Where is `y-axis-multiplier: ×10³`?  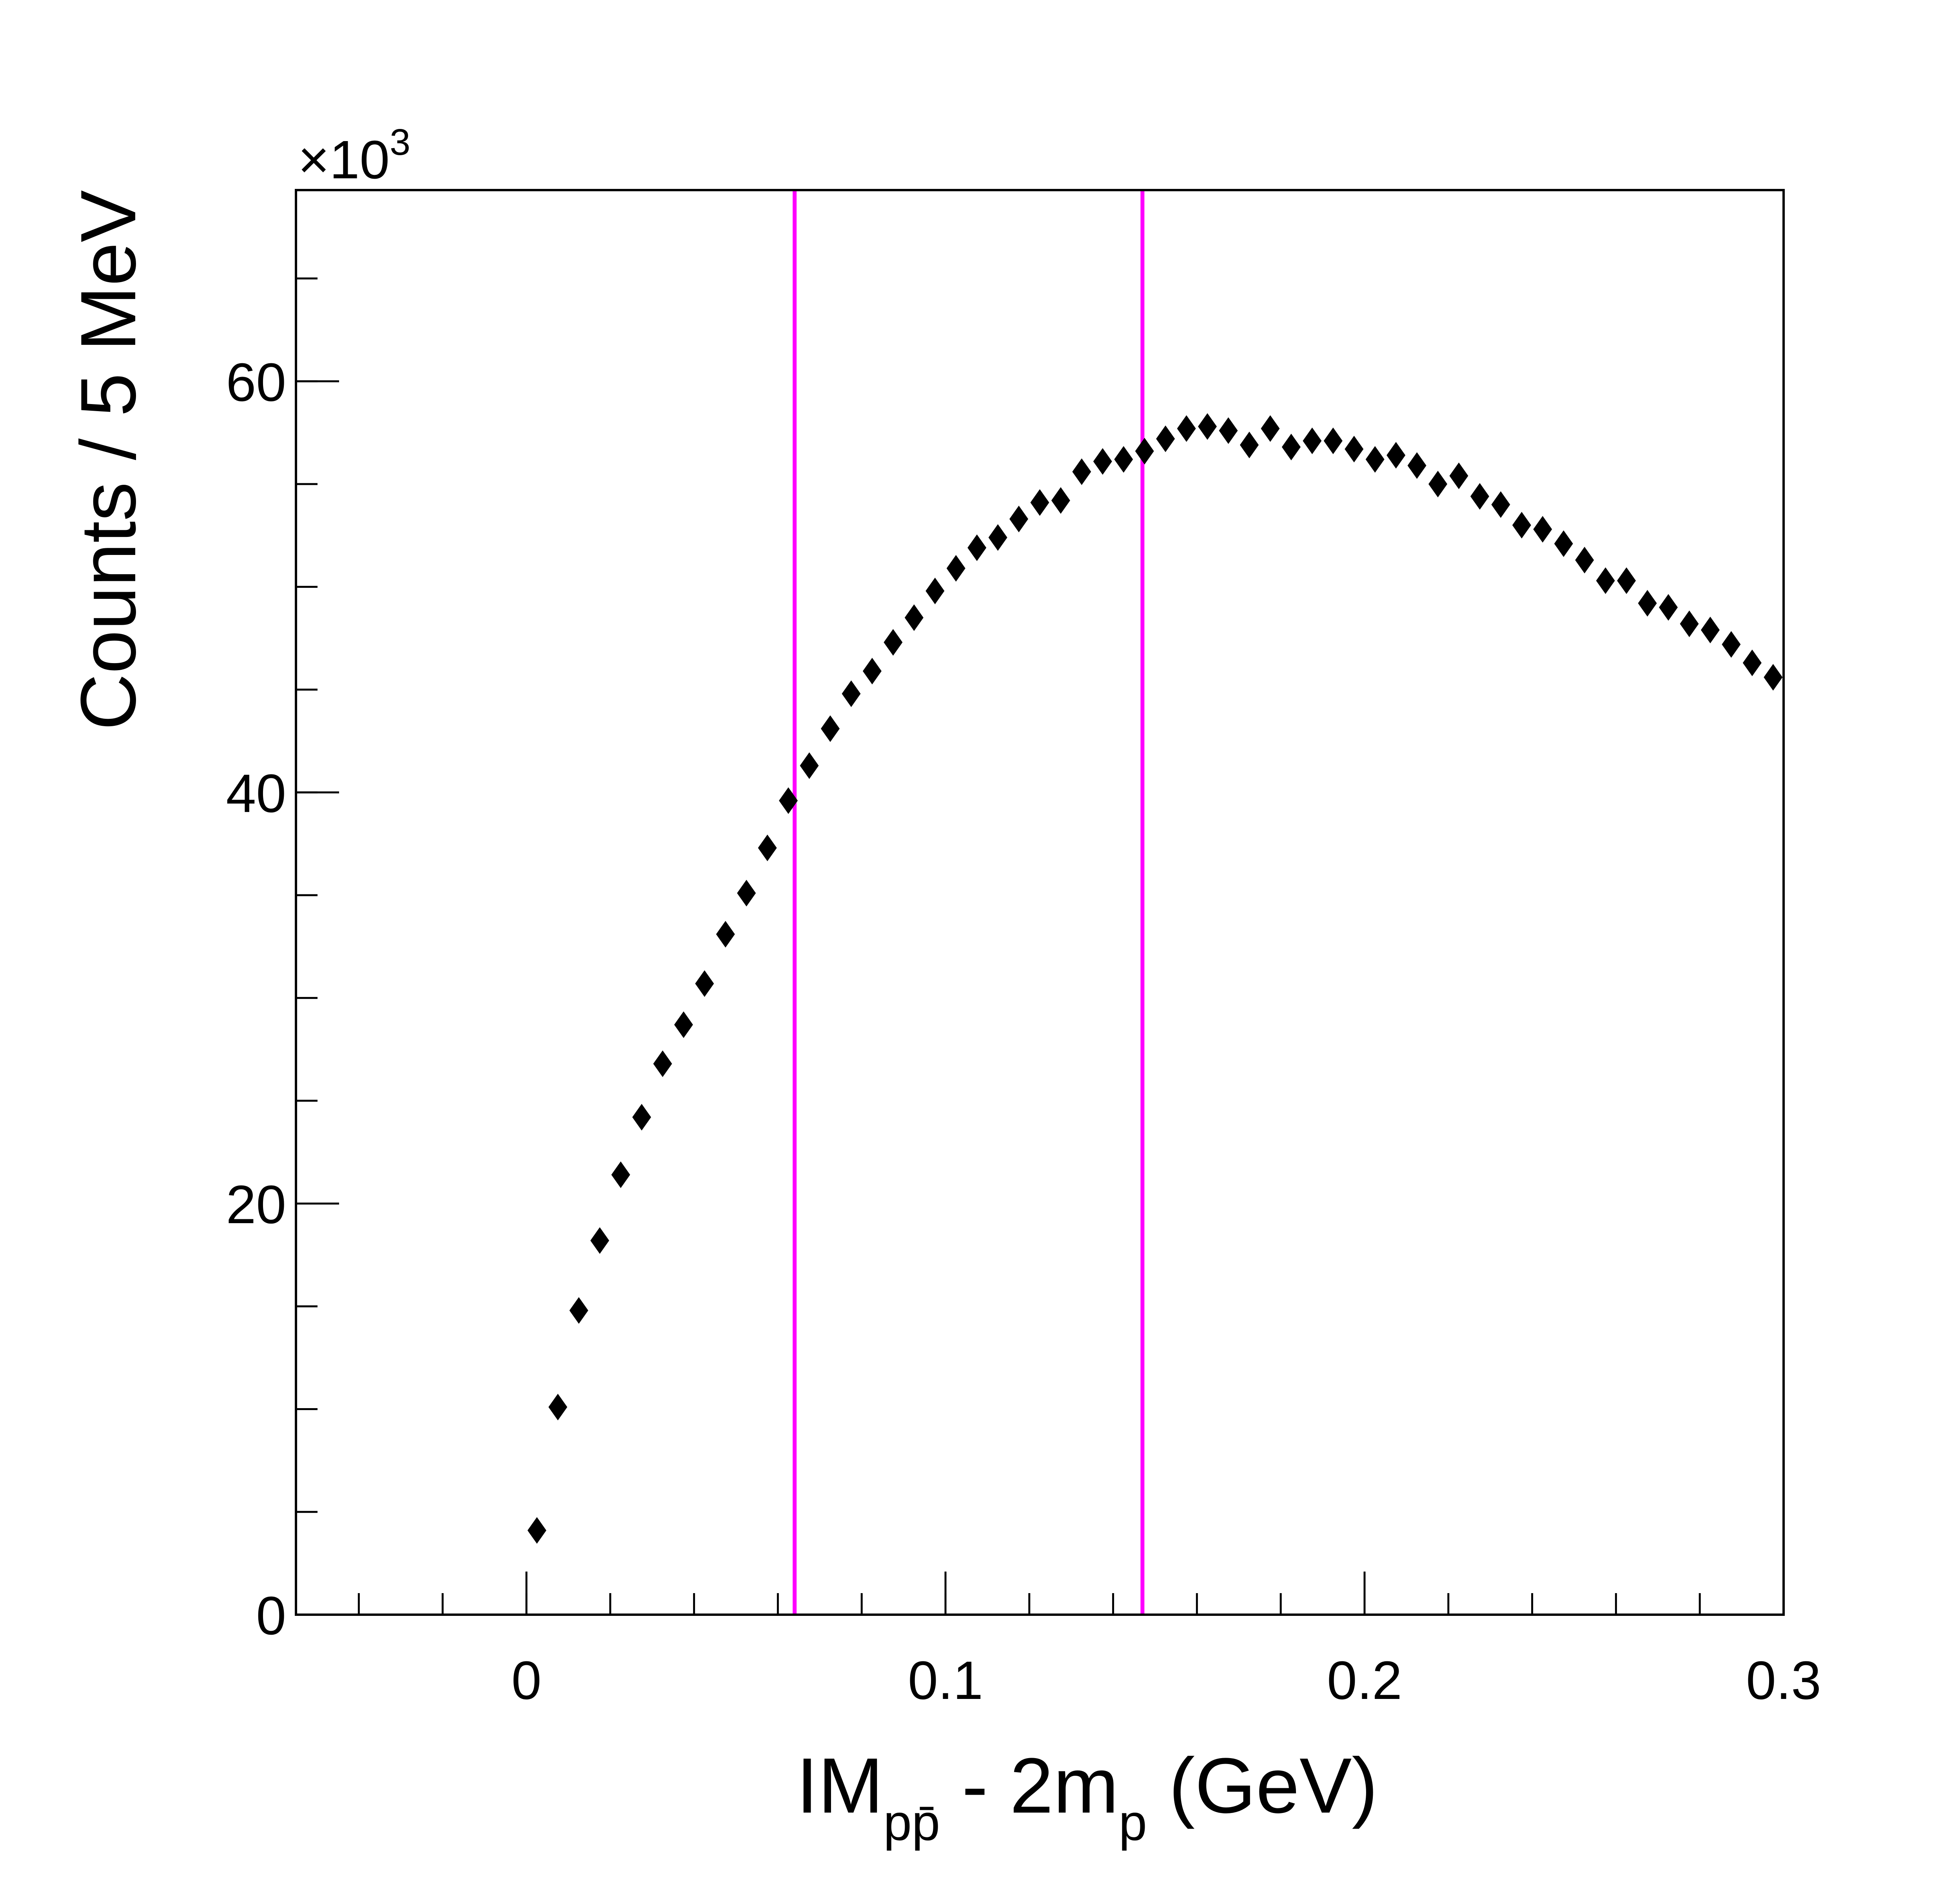 y-axis-multiplier: ×10³ is located at coordinates (354, 155).